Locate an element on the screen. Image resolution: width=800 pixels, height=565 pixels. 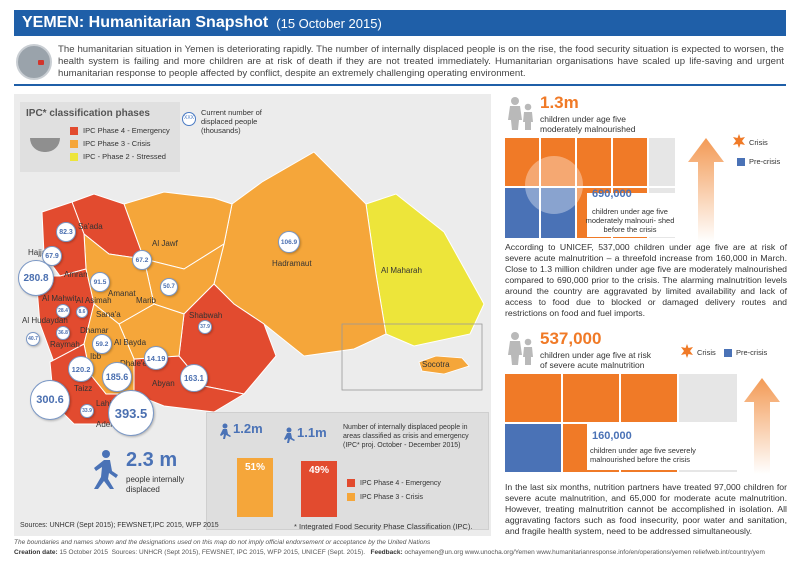
label-aden: Aden is located at coordinates (105, 424).